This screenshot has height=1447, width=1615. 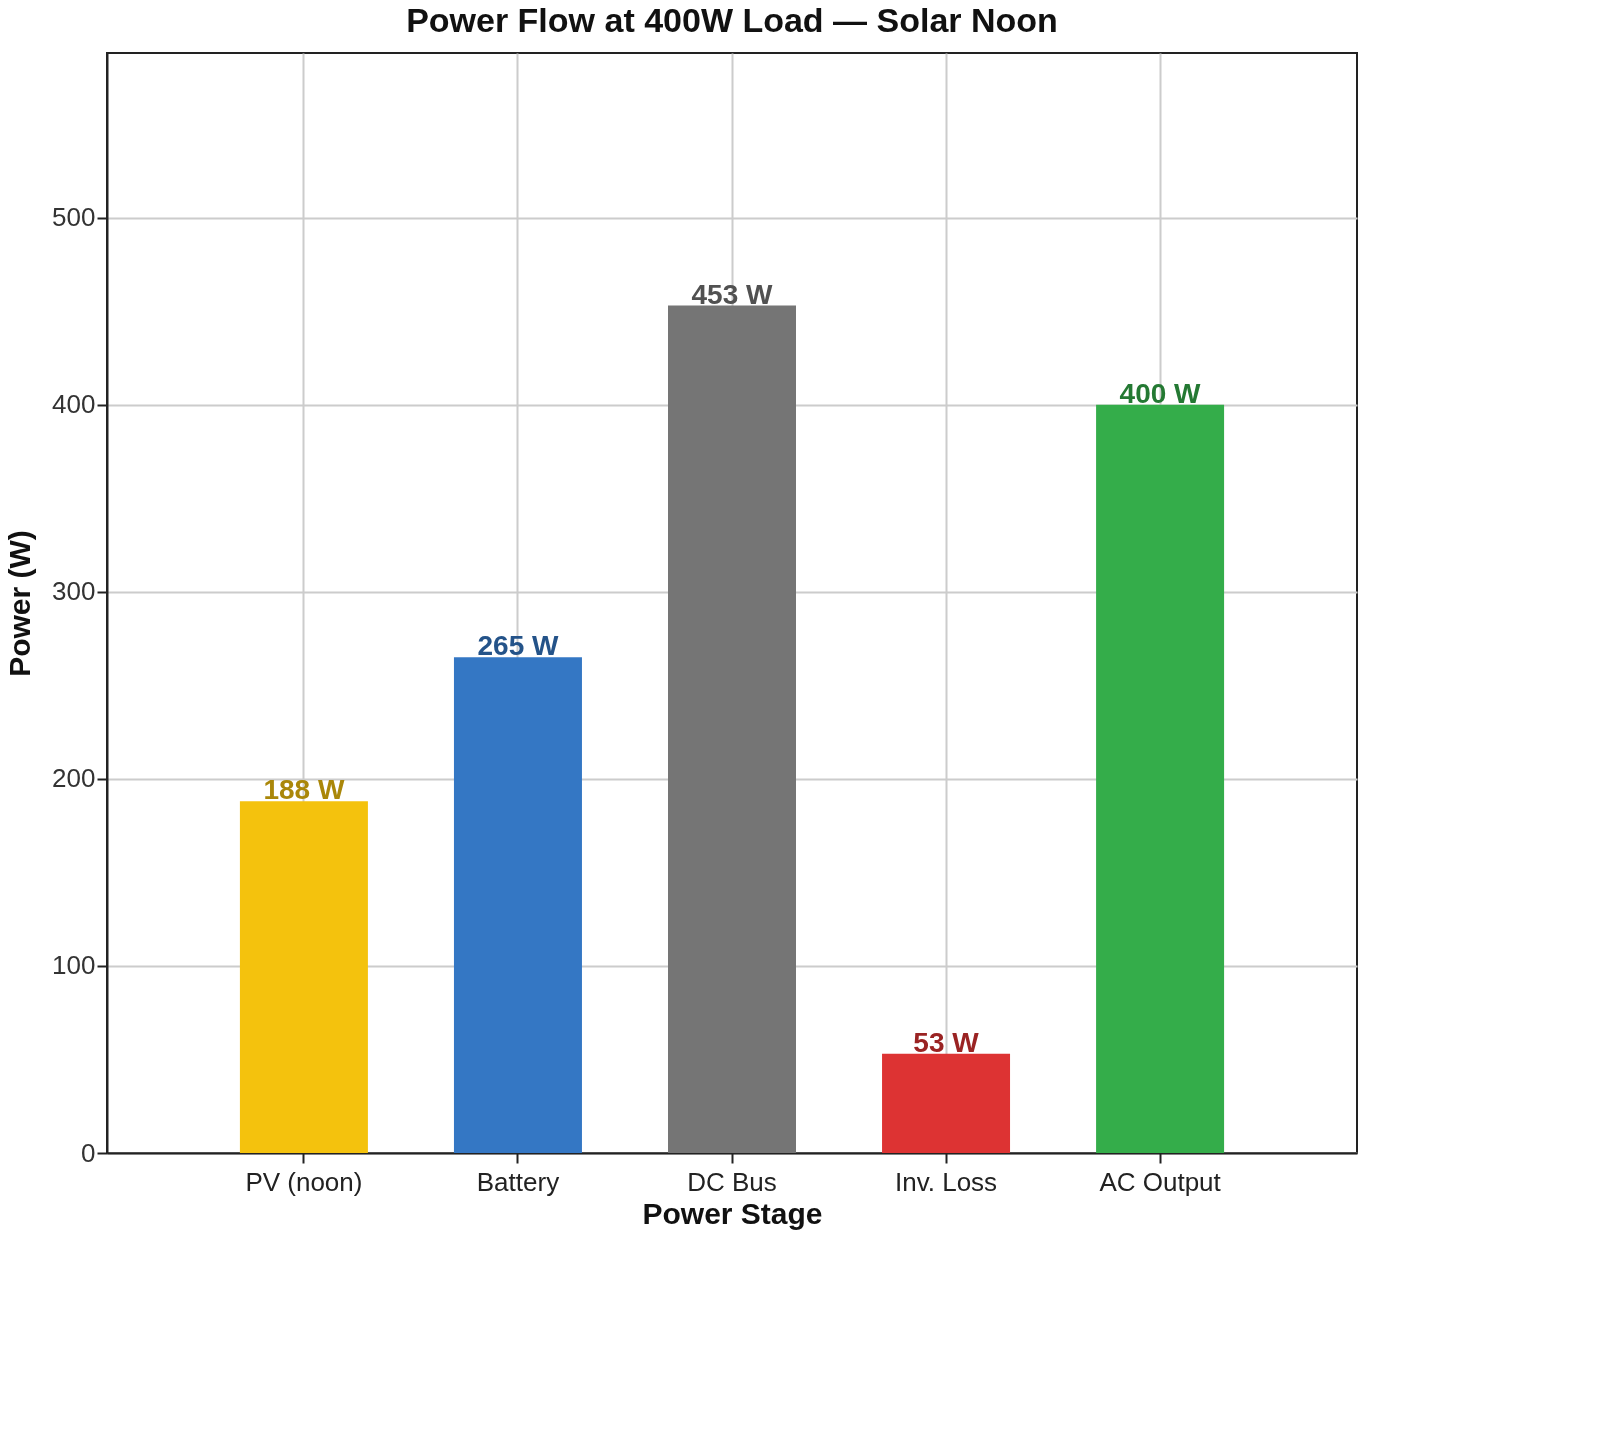 I want to click on y-tick-label: 500, so click(x=74, y=217).